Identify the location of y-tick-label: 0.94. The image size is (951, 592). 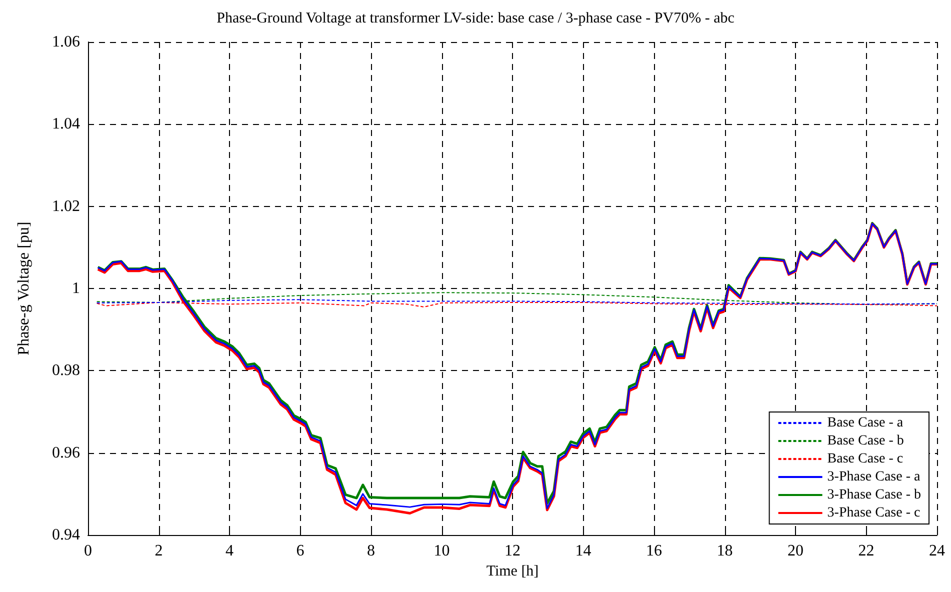
(66, 535).